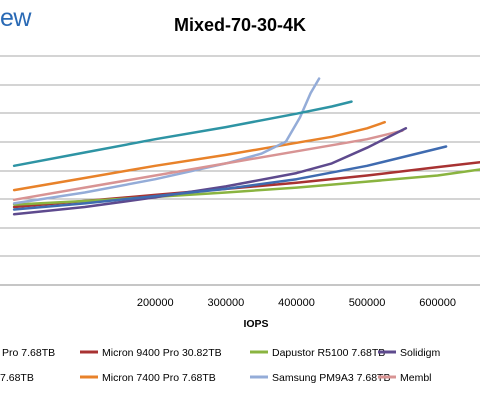 This screenshot has width=480, height=401. Describe the element at coordinates (17, 378) in the screenshot. I see `legend-label: 7.68TB` at that location.